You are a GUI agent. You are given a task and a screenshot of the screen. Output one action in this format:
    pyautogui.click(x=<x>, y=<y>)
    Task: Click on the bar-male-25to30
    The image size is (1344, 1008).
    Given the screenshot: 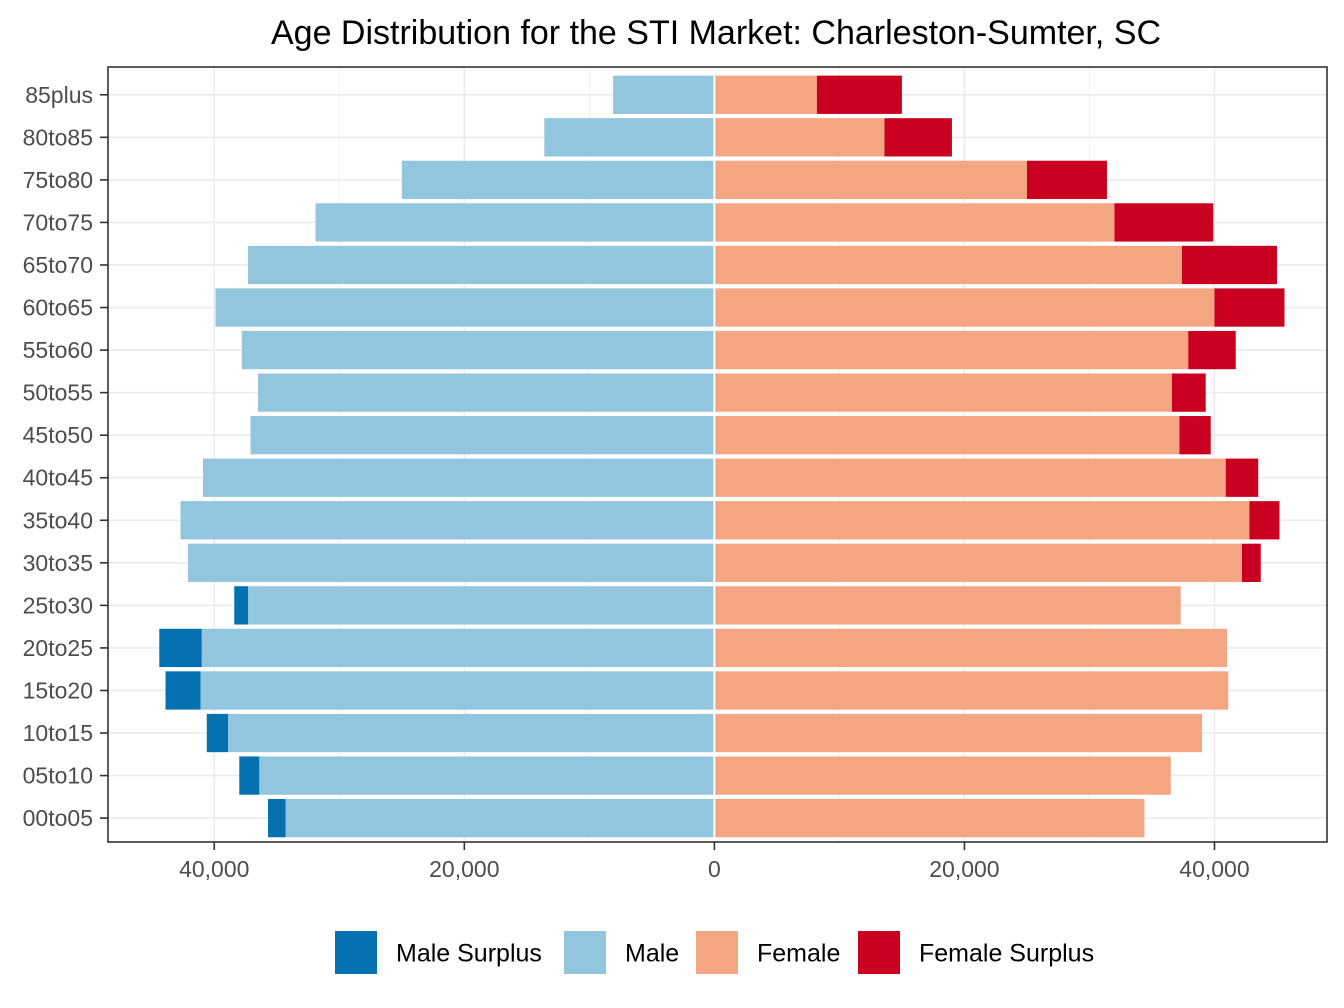 What is the action you would take?
    pyautogui.click(x=481, y=605)
    